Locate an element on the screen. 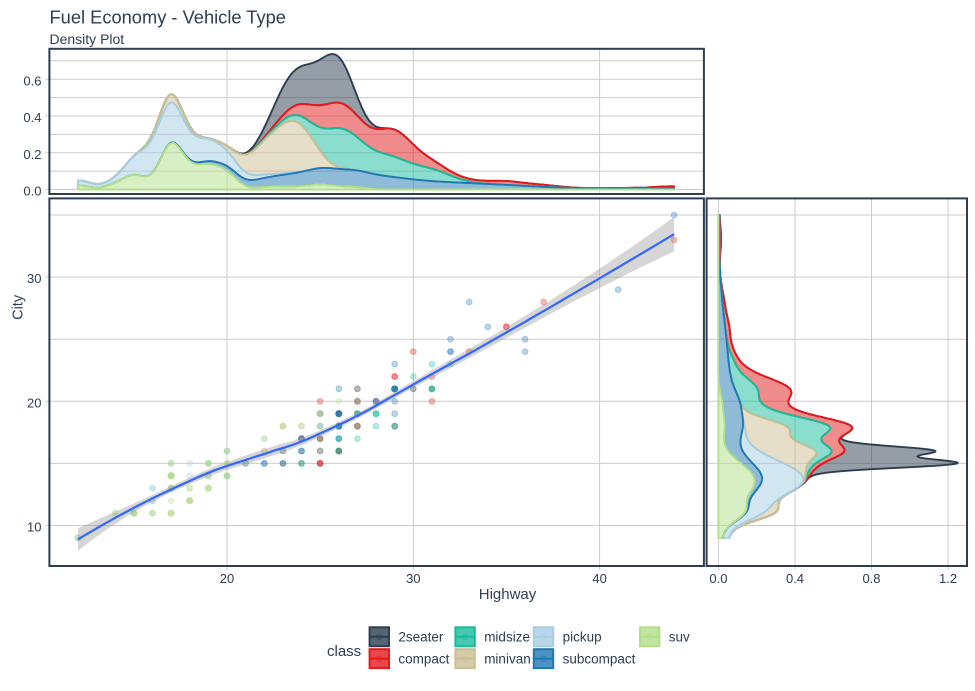  svg-text: 40 is located at coordinates (599, 578).